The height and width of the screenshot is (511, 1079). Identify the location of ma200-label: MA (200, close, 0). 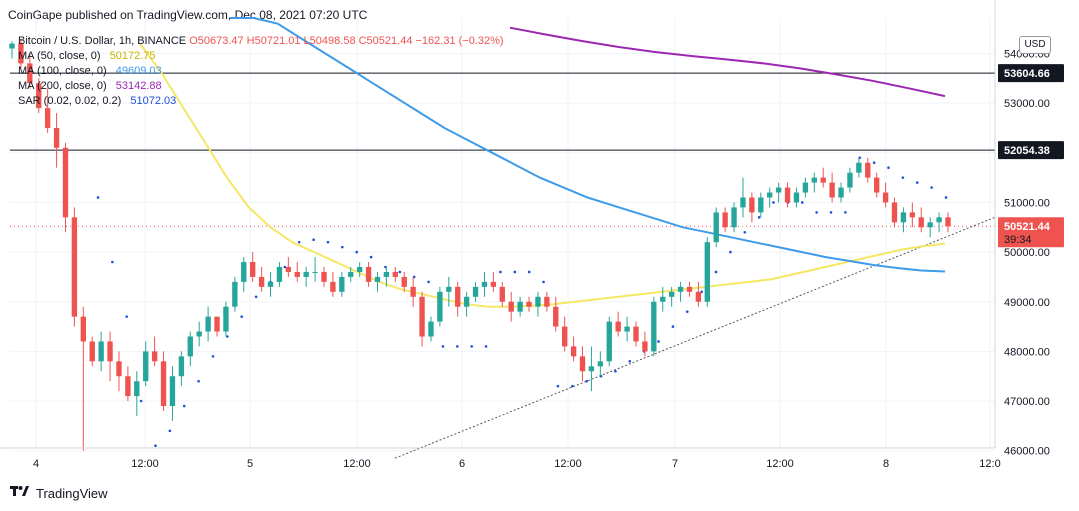
(62, 86).